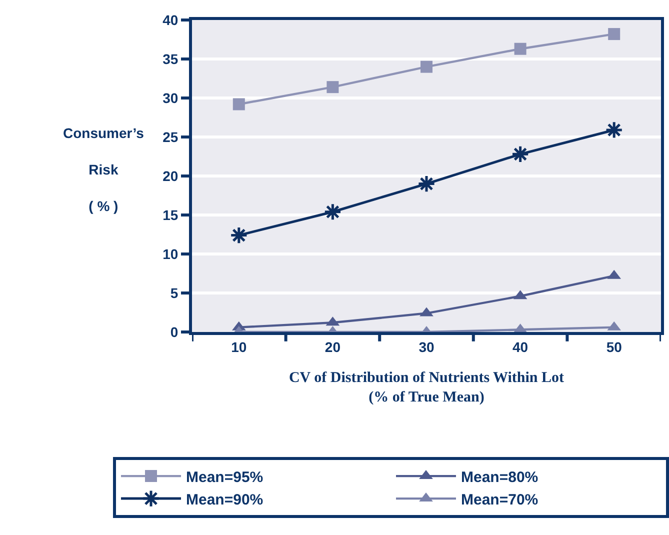 The width and height of the screenshot is (669, 535). I want to click on y-tick-label: 10, so click(170, 254).